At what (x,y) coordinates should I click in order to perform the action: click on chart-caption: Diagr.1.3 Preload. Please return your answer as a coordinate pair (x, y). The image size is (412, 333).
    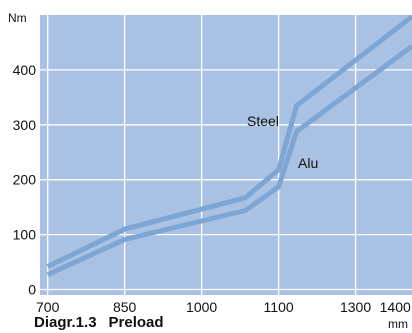
    Looking at the image, I should click on (99, 322).